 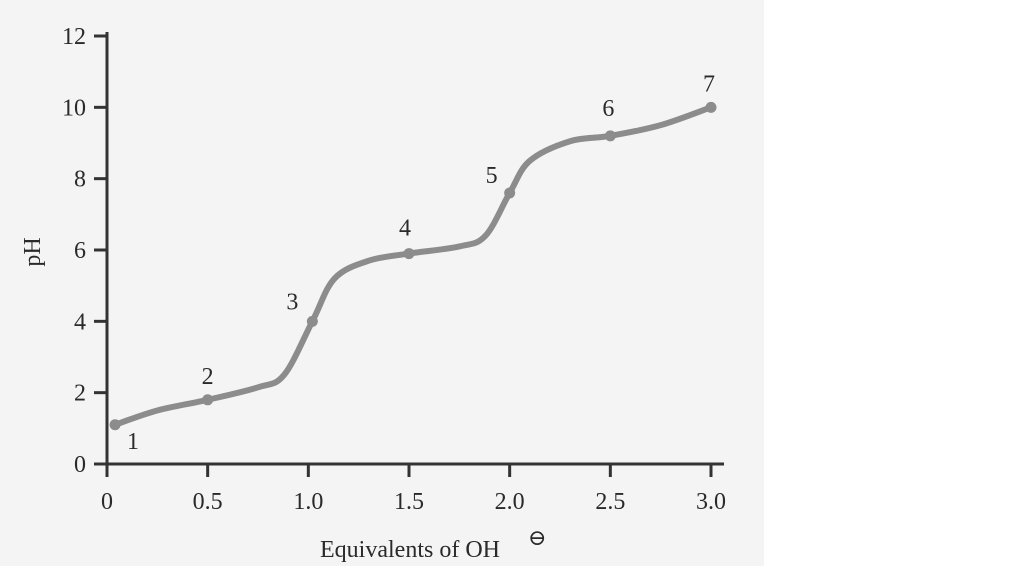 I want to click on point-label: 3, so click(x=292, y=302).